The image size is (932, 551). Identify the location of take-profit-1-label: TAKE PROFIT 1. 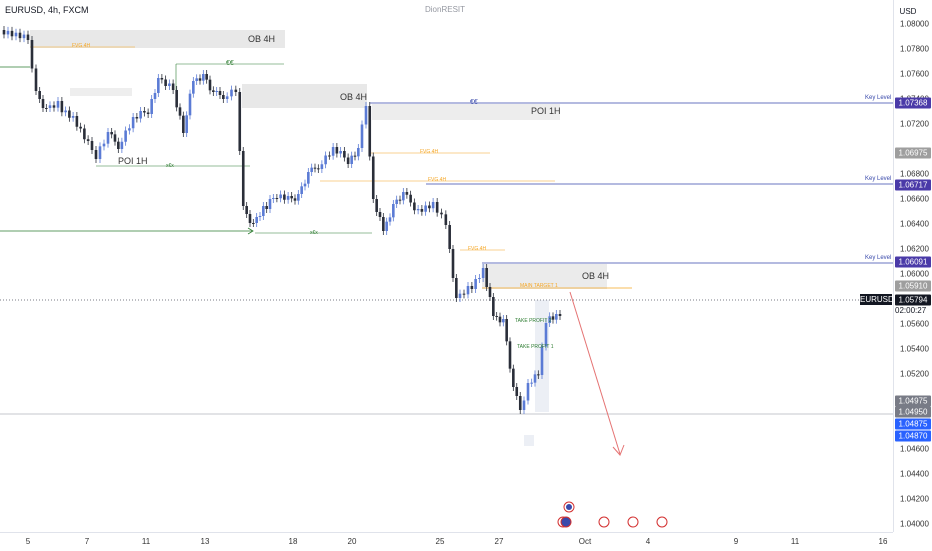
(535, 347).